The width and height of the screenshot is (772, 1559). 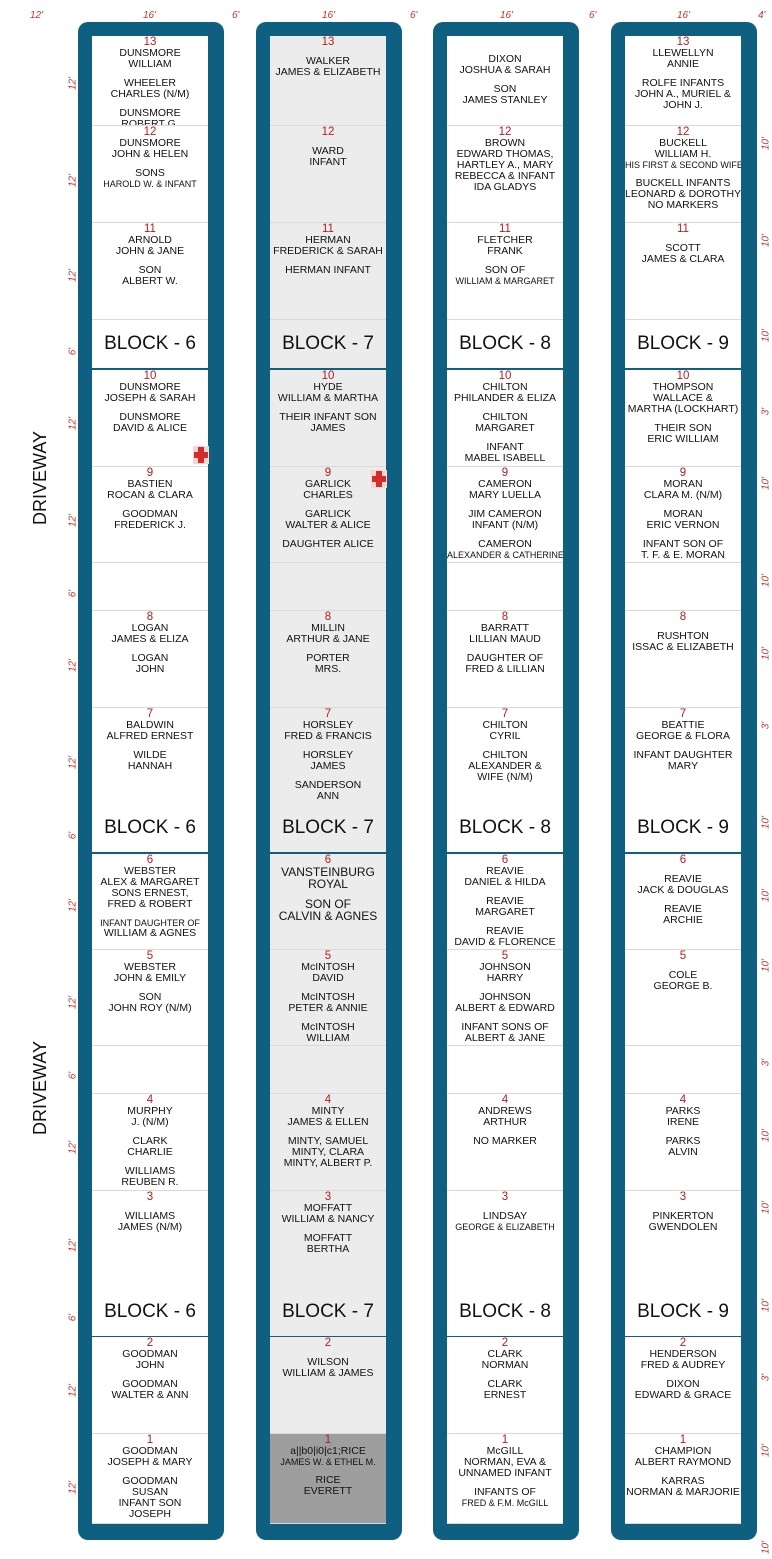 I want to click on plot-name: GOODMAN, so click(x=150, y=1354).